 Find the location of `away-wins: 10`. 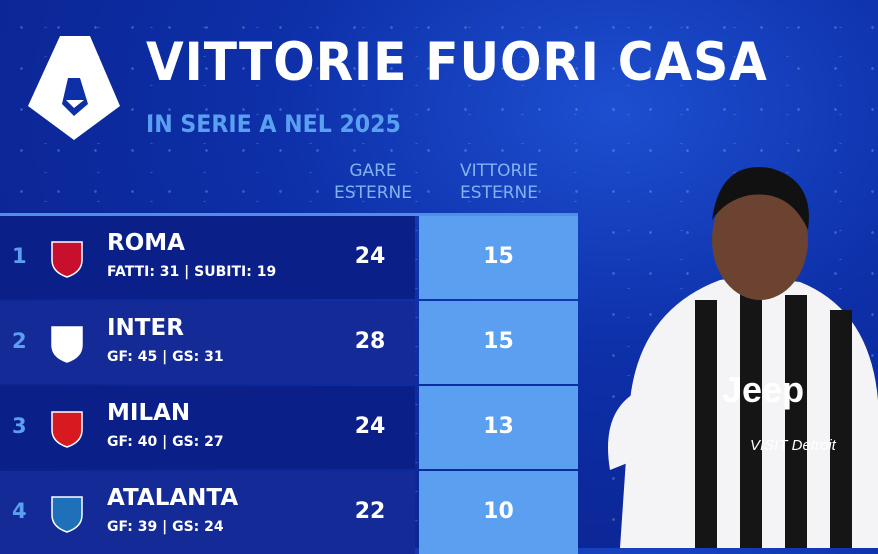

away-wins: 10 is located at coordinates (498, 511).